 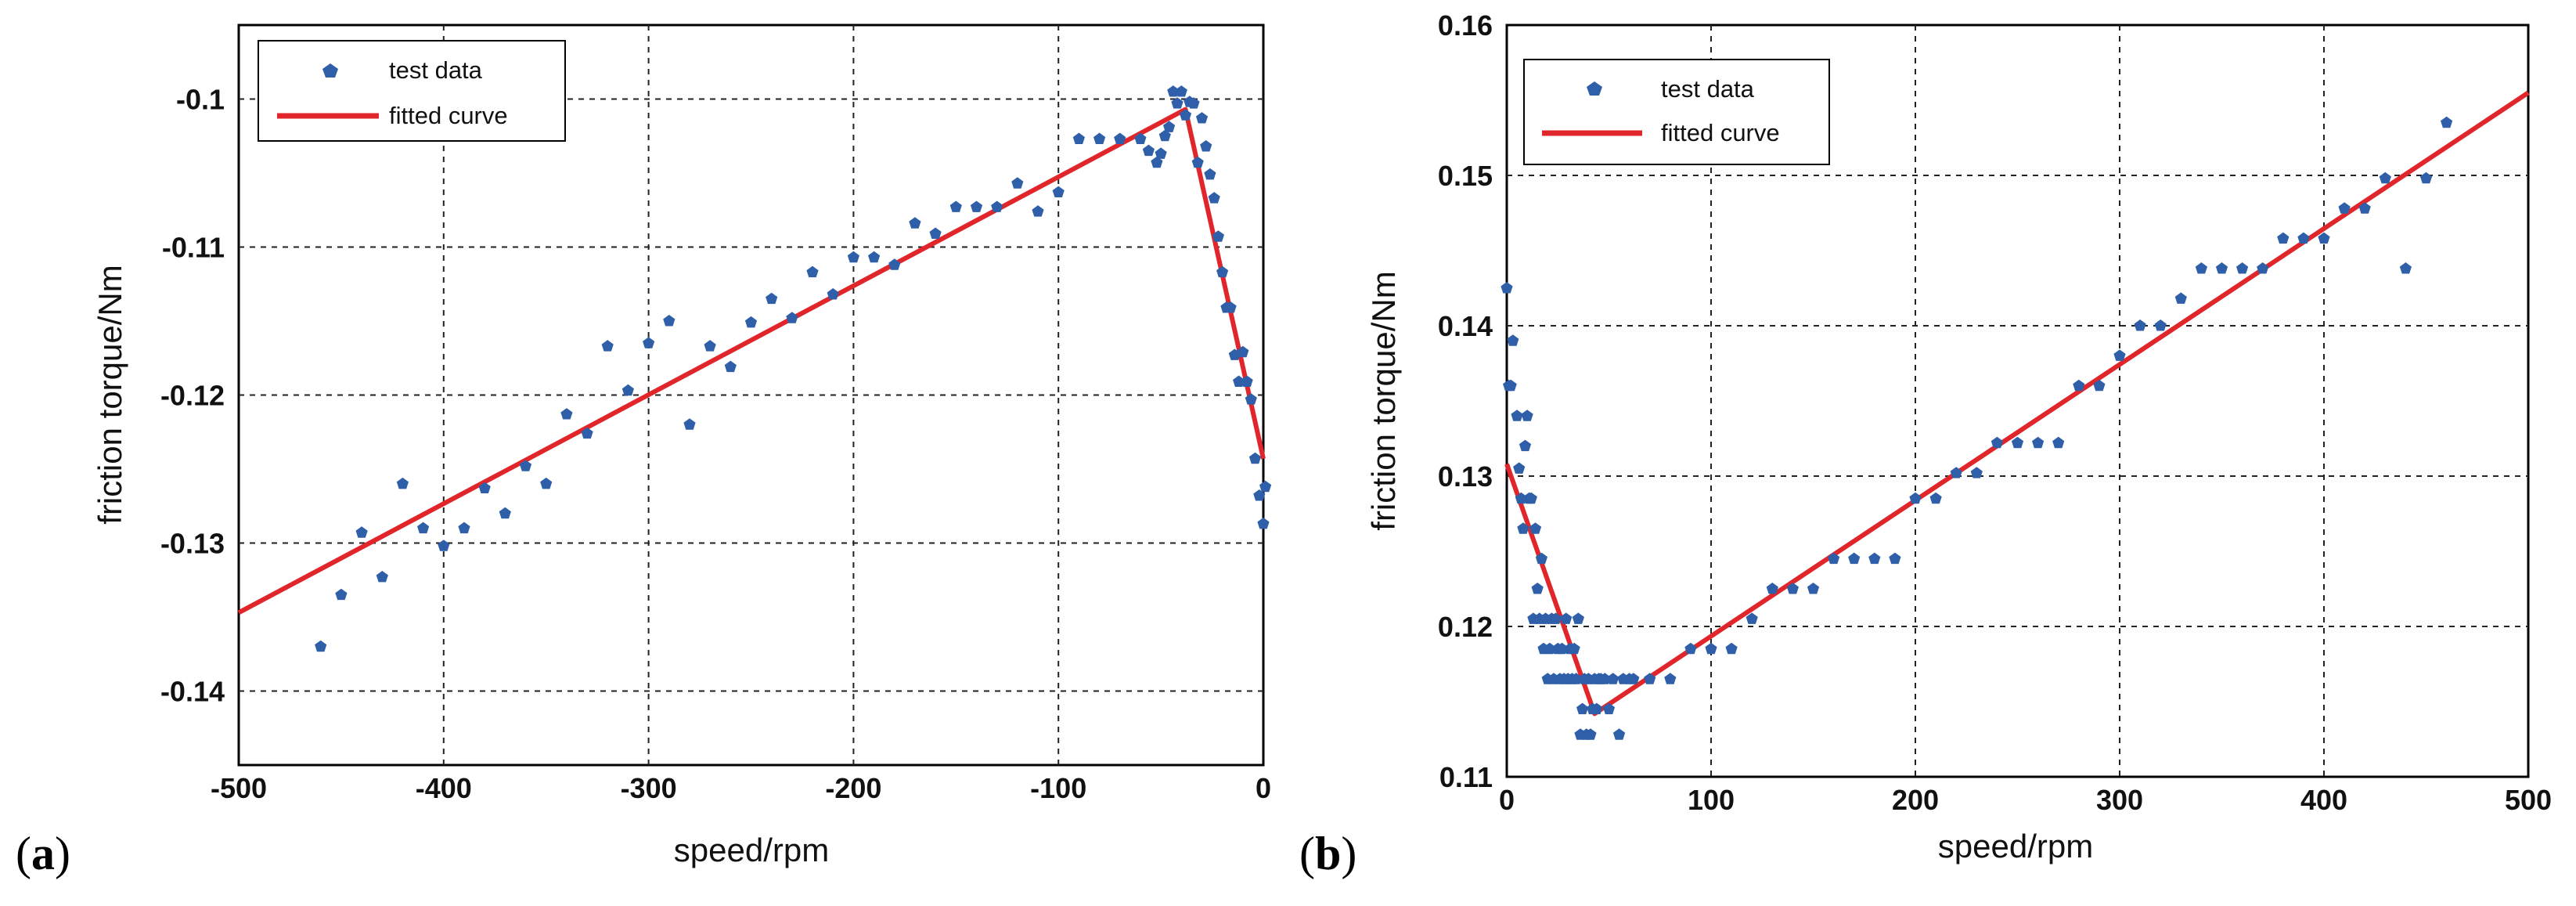 What do you see at coordinates (1720, 132) in the screenshot?
I see `chart-b-legend-fitted-curve: fitted curve` at bounding box center [1720, 132].